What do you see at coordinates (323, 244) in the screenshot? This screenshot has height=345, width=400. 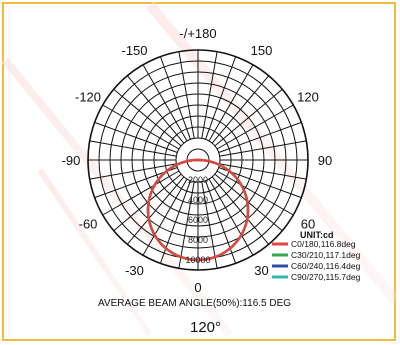 I see `legend-entry: C0/180,116.8deg` at bounding box center [323, 244].